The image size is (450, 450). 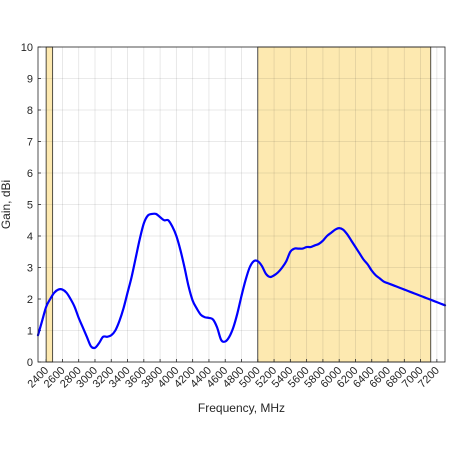 What do you see at coordinates (30, 363) in the screenshot?
I see `y-tick-label: 0` at bounding box center [30, 363].